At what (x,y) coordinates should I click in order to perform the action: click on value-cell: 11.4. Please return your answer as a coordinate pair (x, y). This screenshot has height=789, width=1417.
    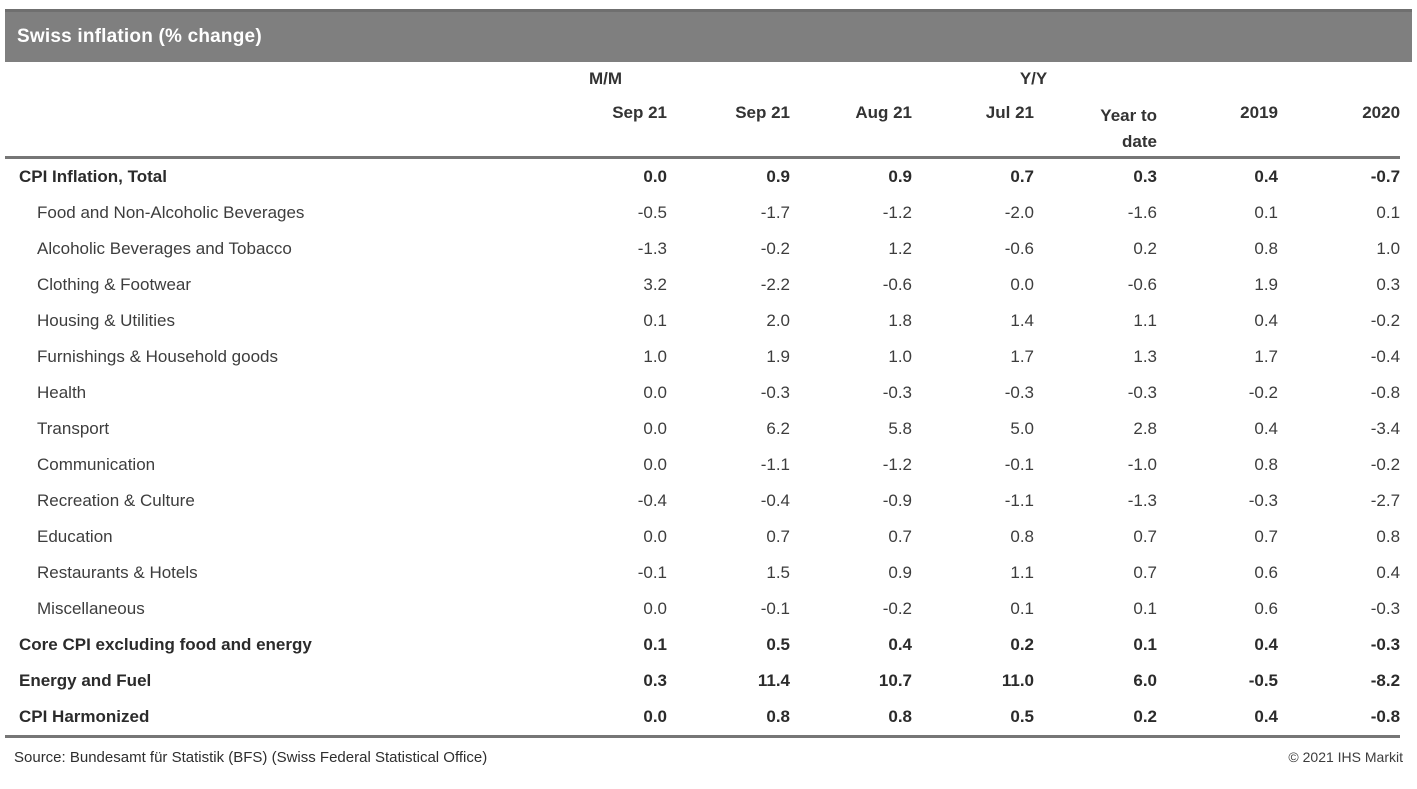
    Looking at the image, I should click on (773, 680).